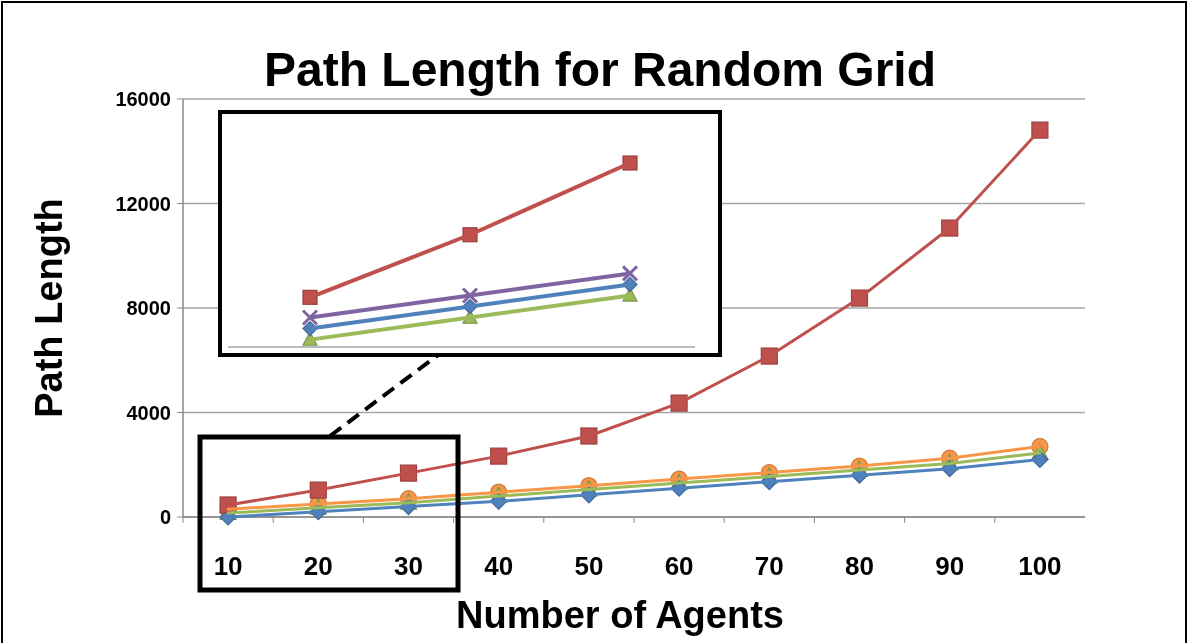 This screenshot has height=643, width=1188. I want to click on chart-title: Path Length for Random Grid, so click(600, 69).